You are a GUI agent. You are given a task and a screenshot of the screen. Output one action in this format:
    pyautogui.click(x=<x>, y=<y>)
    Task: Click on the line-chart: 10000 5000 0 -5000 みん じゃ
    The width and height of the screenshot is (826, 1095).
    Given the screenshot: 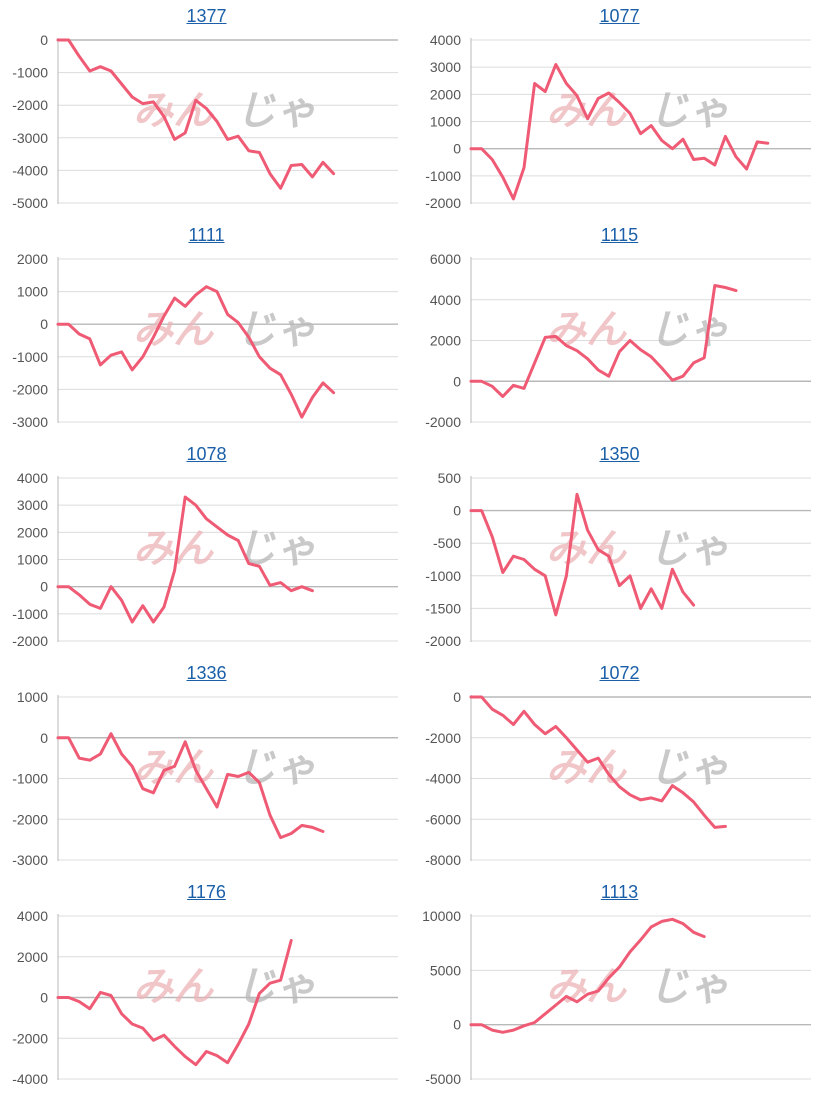 What is the action you would take?
    pyautogui.click(x=616, y=997)
    